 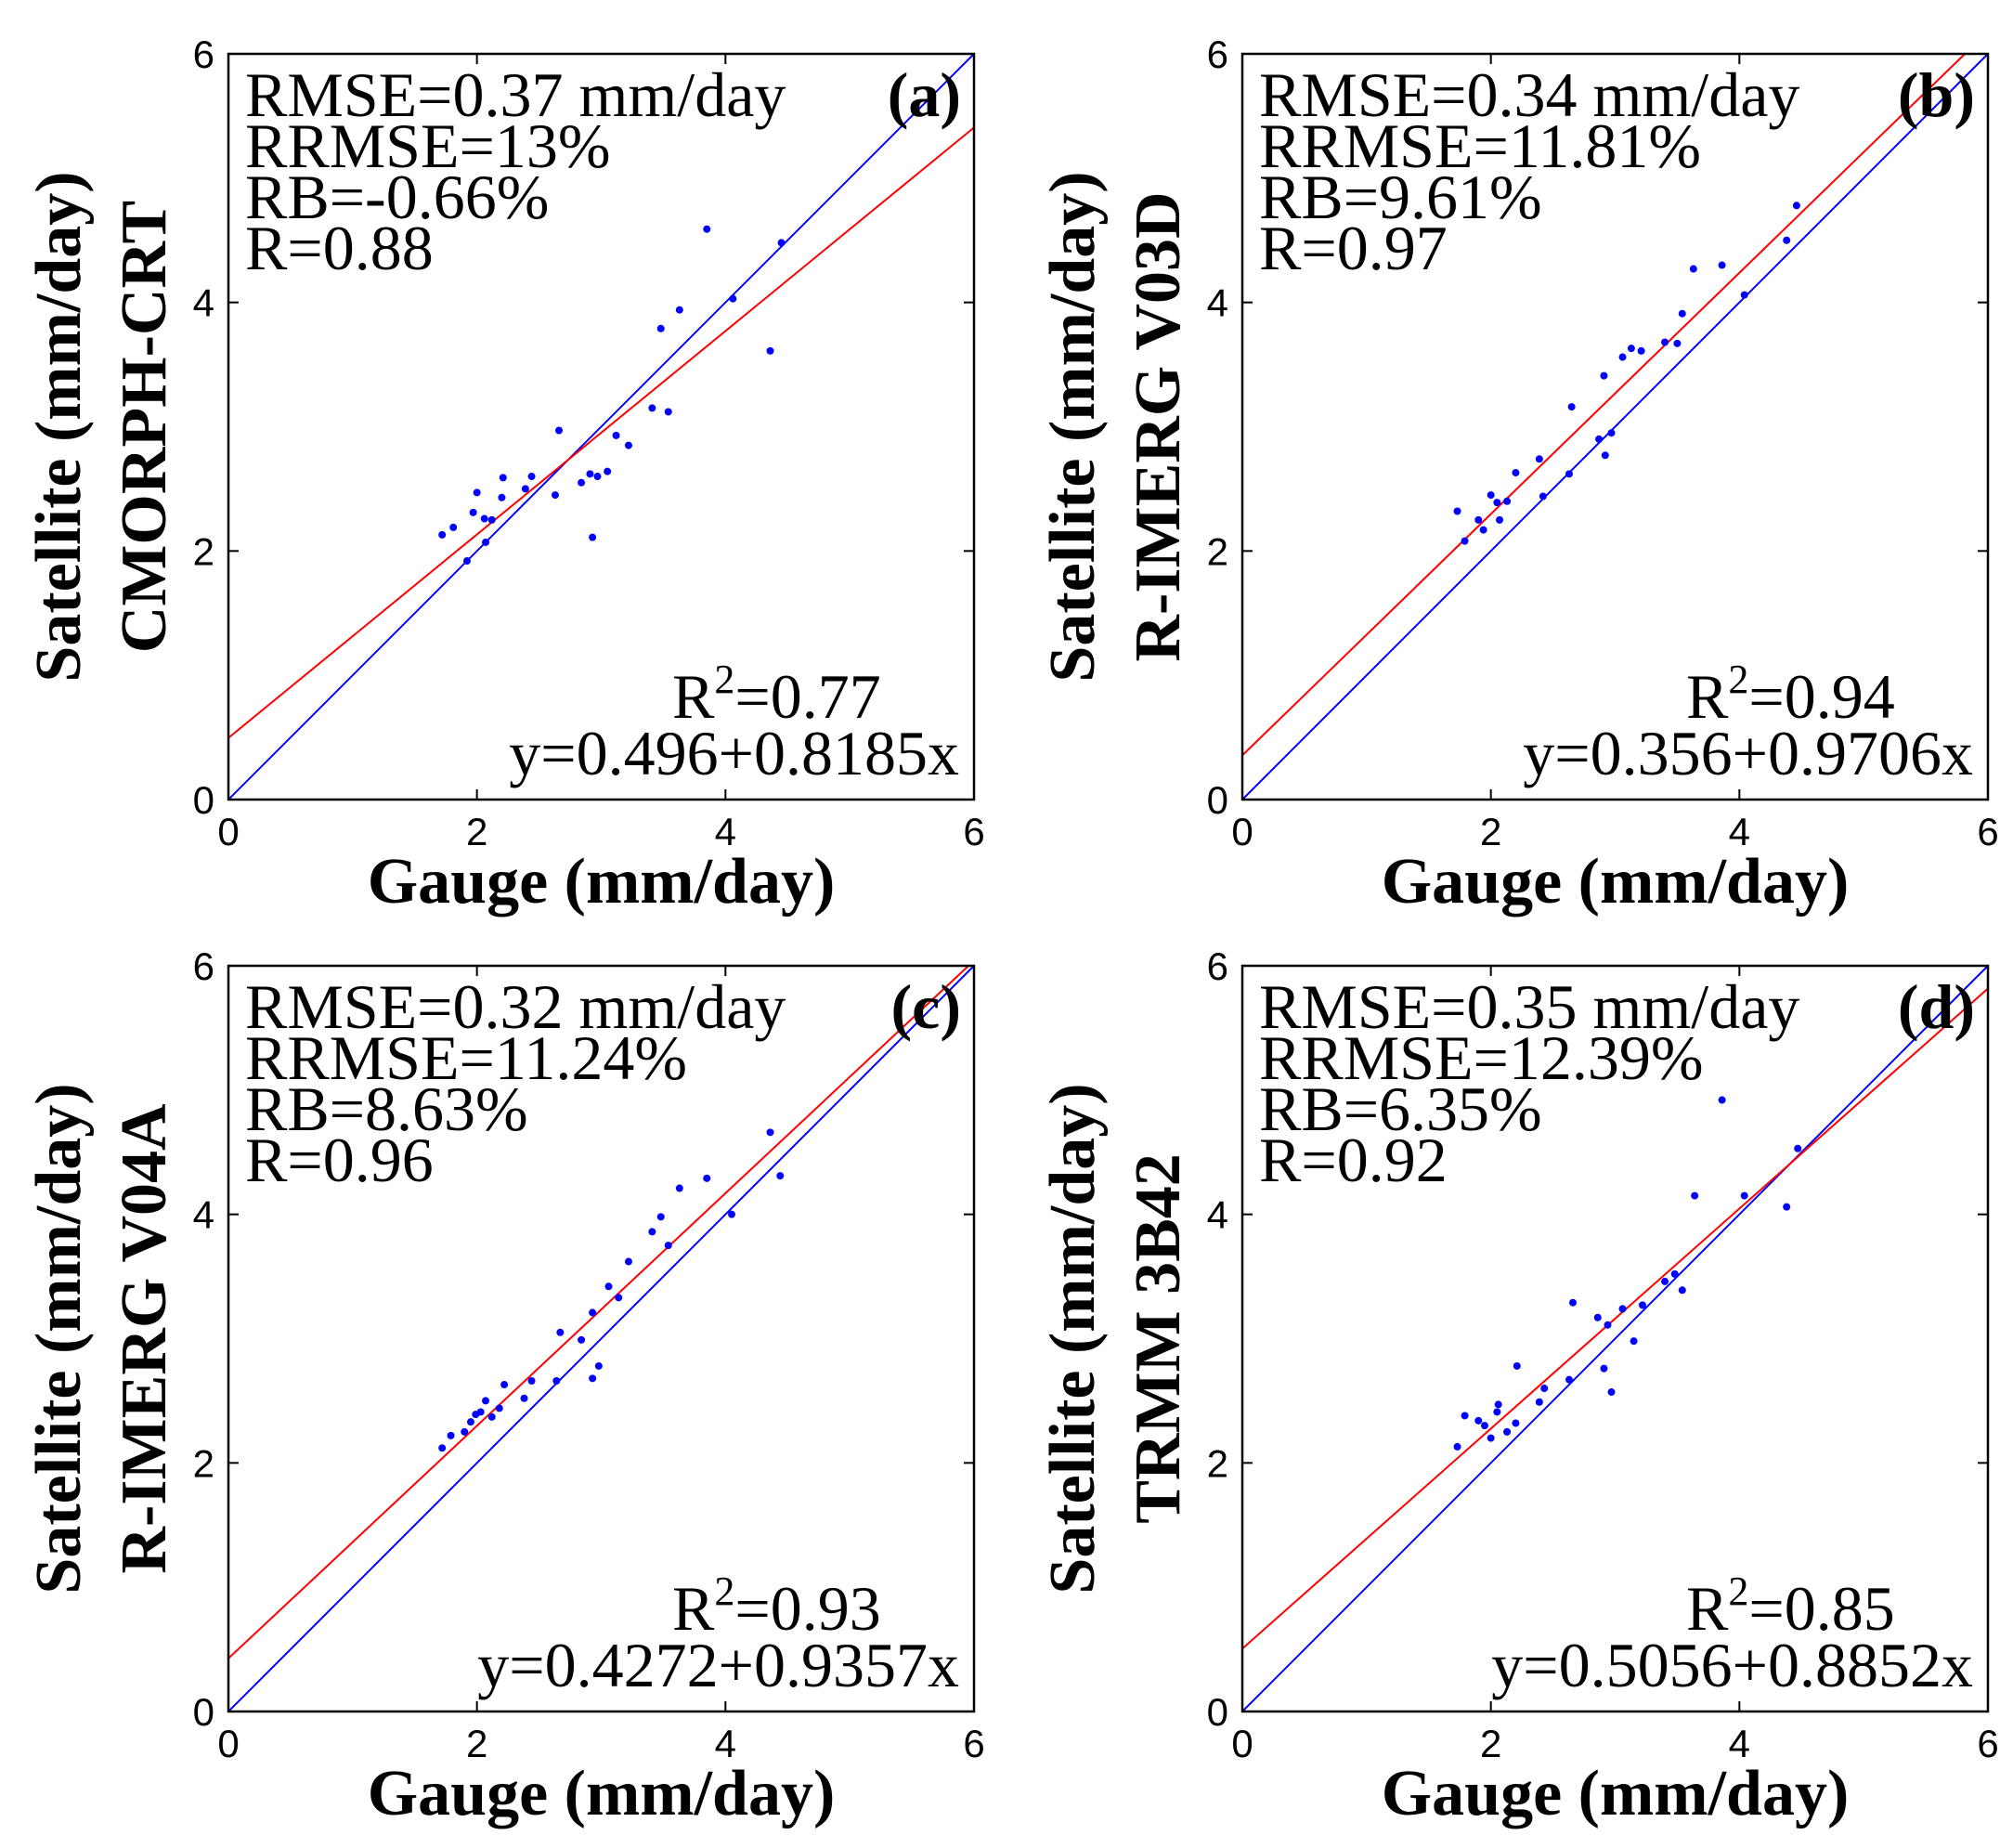 What do you see at coordinates (1217, 55) in the screenshot?
I see `y-tick-label: 6` at bounding box center [1217, 55].